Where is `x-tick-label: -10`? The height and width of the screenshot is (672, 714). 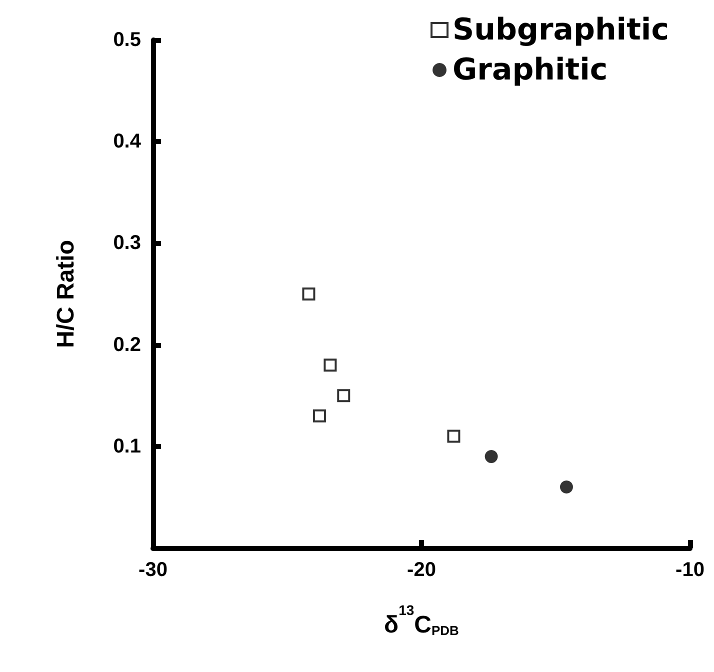 x-tick-label: -10 is located at coordinates (690, 570).